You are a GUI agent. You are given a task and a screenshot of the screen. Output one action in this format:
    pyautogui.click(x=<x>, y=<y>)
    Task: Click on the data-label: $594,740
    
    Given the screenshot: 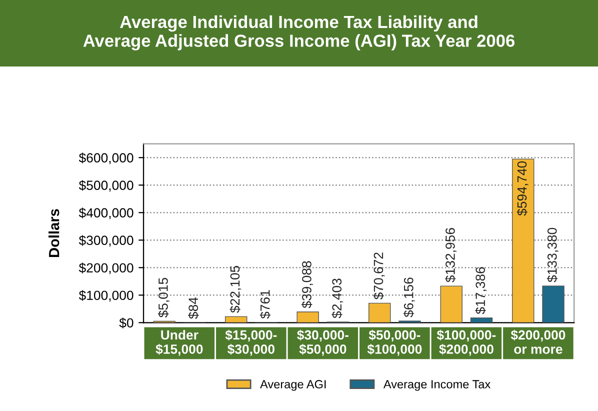 What is the action you would take?
    pyautogui.click(x=522, y=188)
    